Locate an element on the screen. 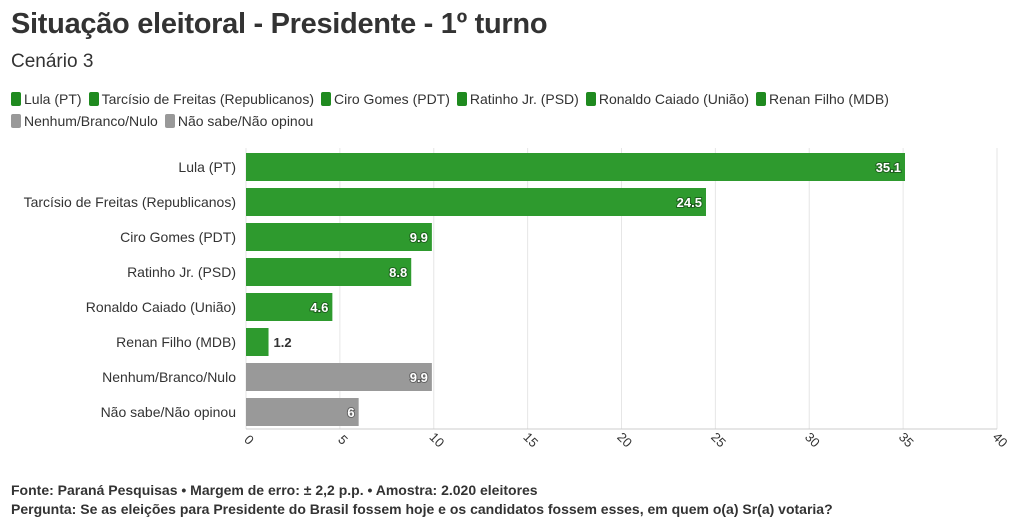 The height and width of the screenshot is (529, 1020). chart-subtitle: Cenário 3 is located at coordinates (52, 61).